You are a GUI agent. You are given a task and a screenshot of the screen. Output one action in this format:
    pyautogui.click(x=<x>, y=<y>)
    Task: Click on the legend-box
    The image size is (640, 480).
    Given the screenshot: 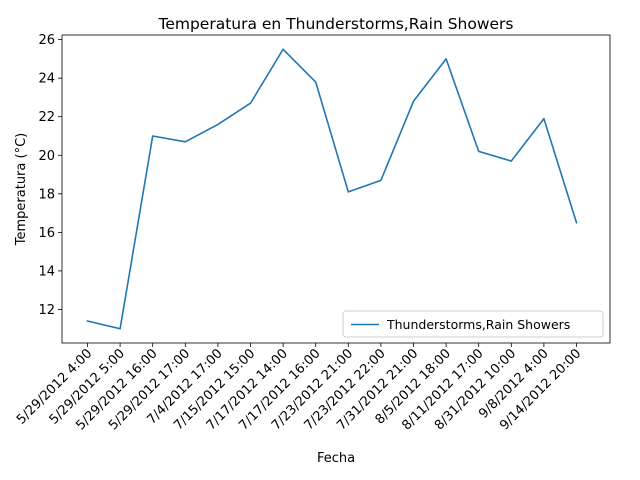 What is the action you would take?
    pyautogui.click(x=473, y=324)
    